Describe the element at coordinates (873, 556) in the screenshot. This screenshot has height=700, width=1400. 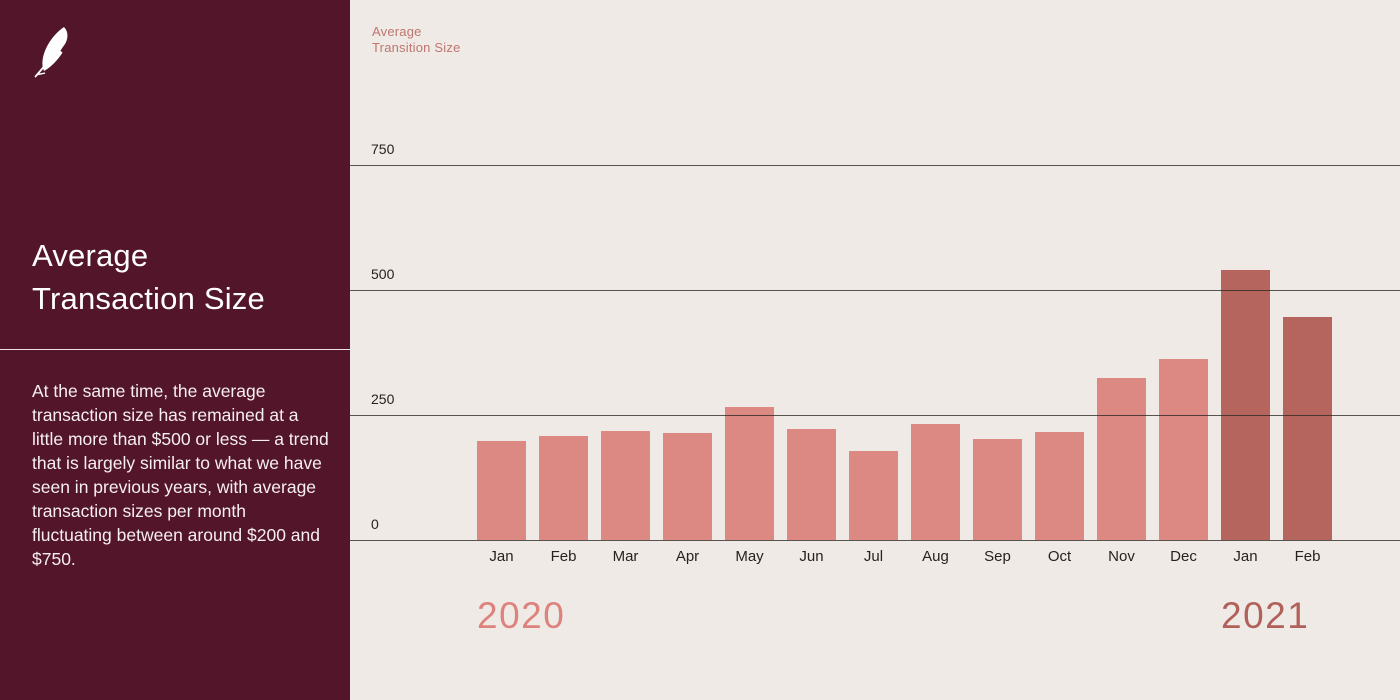
I see `x-axis-month-label: Jul` at that location.